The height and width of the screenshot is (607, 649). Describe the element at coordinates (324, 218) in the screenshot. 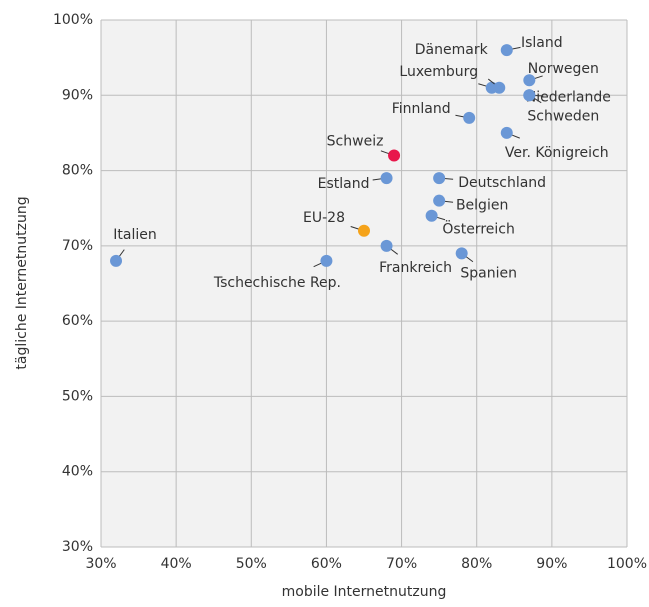

I see `point-label: EU-28` at that location.